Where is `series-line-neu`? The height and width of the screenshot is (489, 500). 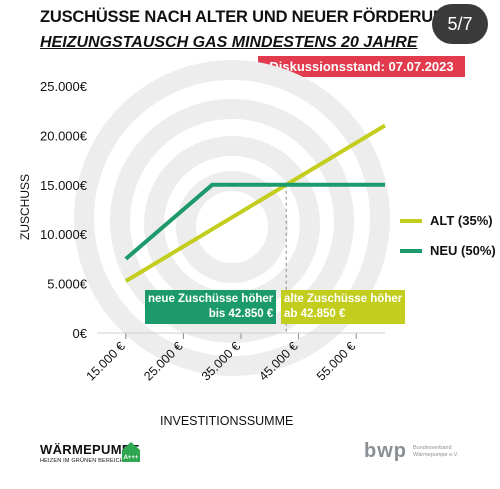
series-line-neu is located at coordinates (254, 221).